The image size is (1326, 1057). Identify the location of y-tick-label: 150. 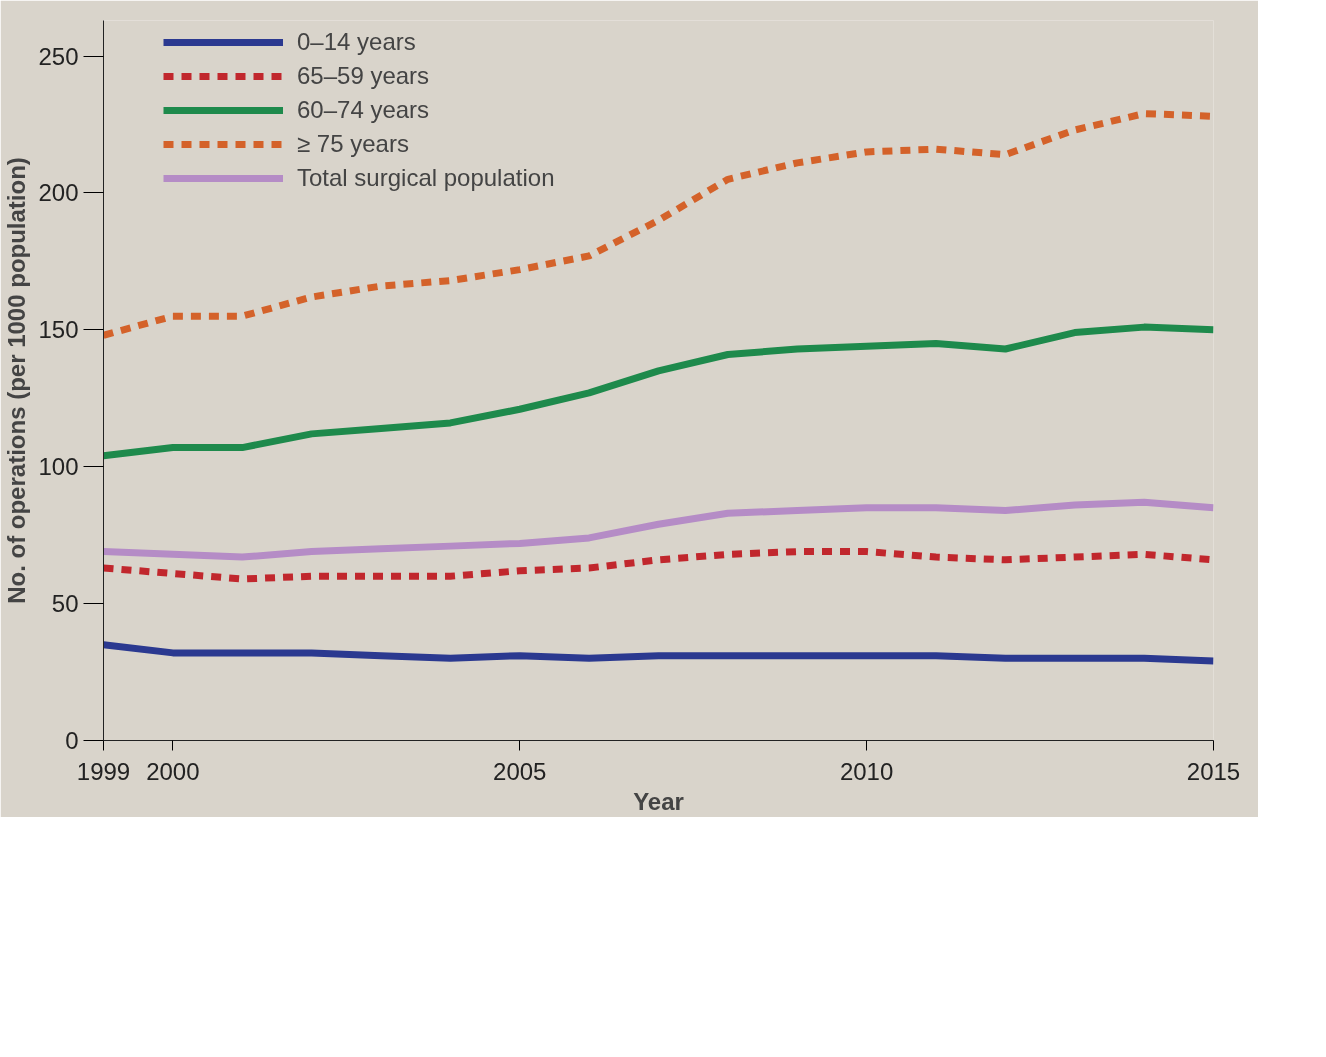
(58, 330).